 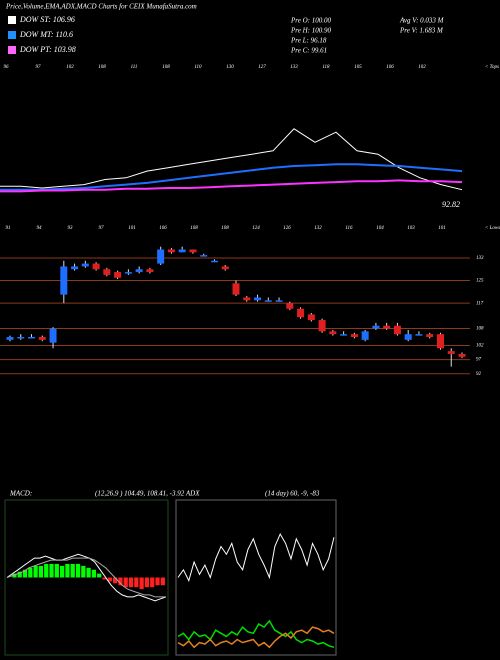 I want to click on low-label: 108, so click(x=225, y=228).